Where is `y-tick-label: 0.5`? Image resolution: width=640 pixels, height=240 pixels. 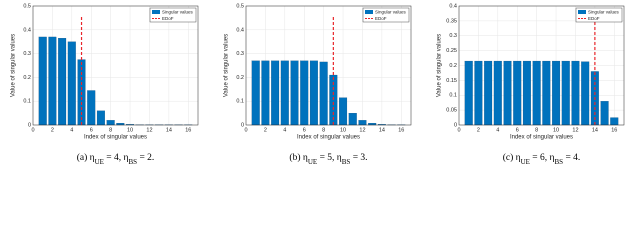 y-tick-label: 0.5 is located at coordinates (240, 6).